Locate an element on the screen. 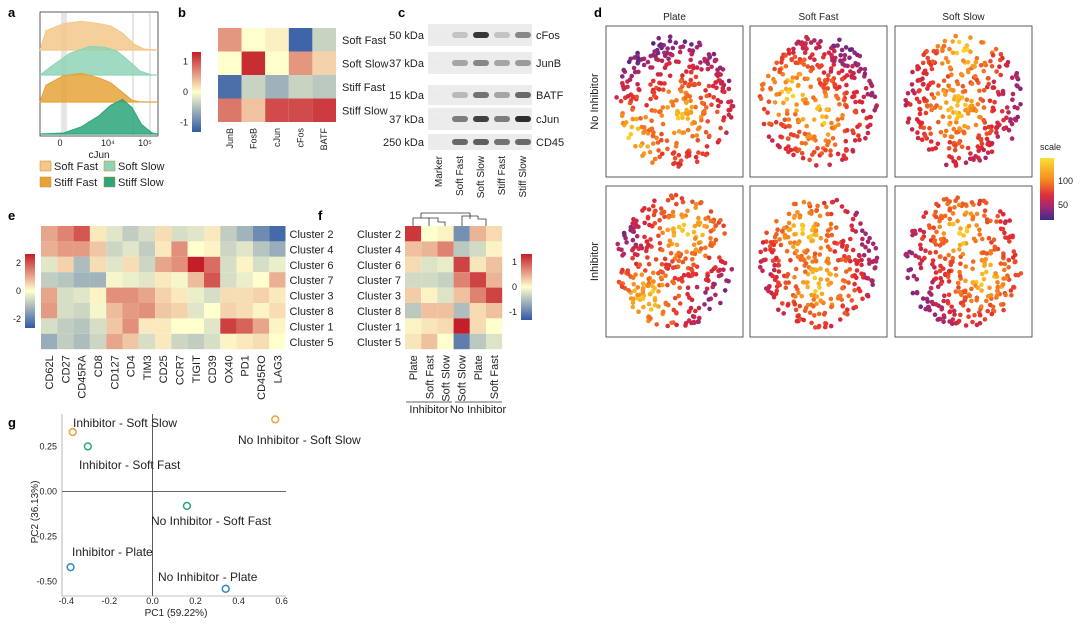 The height and width of the screenshot is (625, 1080). heatmap-b-row-label: Stiff Fast is located at coordinates (363, 88).